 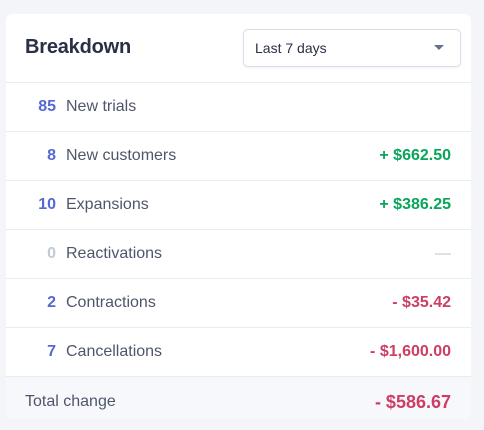 I want to click on row-label: New trials, so click(x=101, y=106).